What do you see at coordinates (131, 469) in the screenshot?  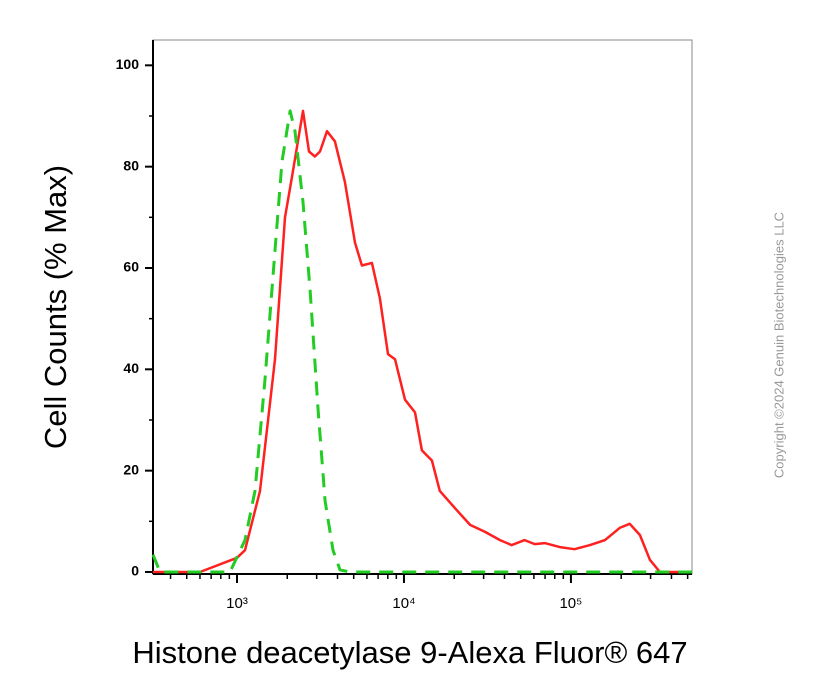 I see `y-tick-label: 20` at bounding box center [131, 469].